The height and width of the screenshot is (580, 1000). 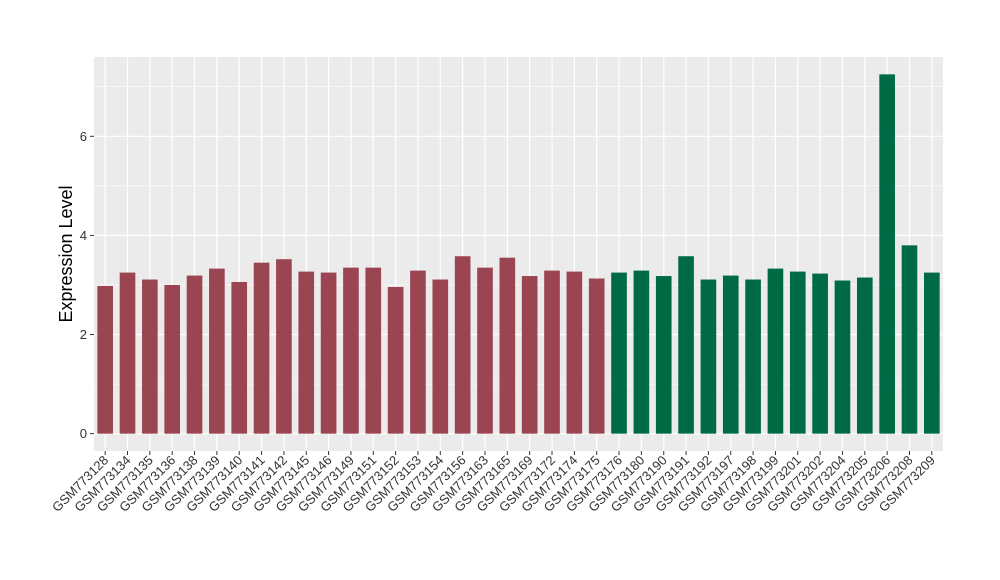 I want to click on bar-GSM773191, so click(x=686, y=345).